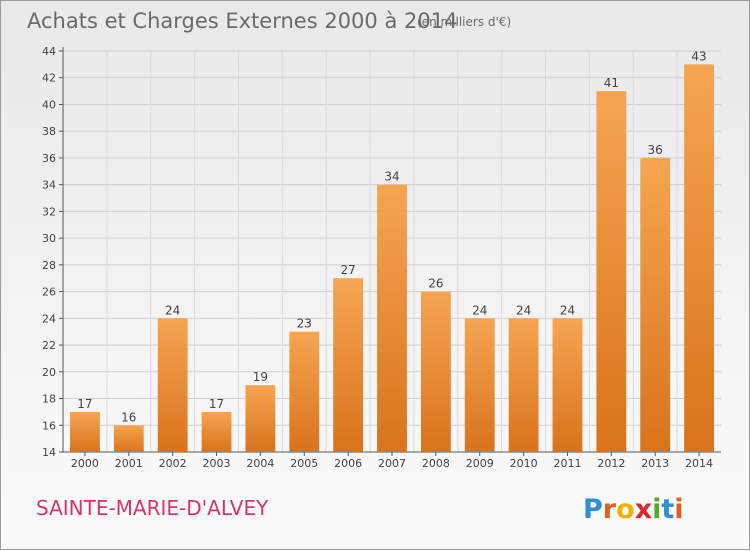 Image resolution: width=750 pixels, height=551 pixels. I want to click on y-tick-label-40: 40, so click(49, 104).